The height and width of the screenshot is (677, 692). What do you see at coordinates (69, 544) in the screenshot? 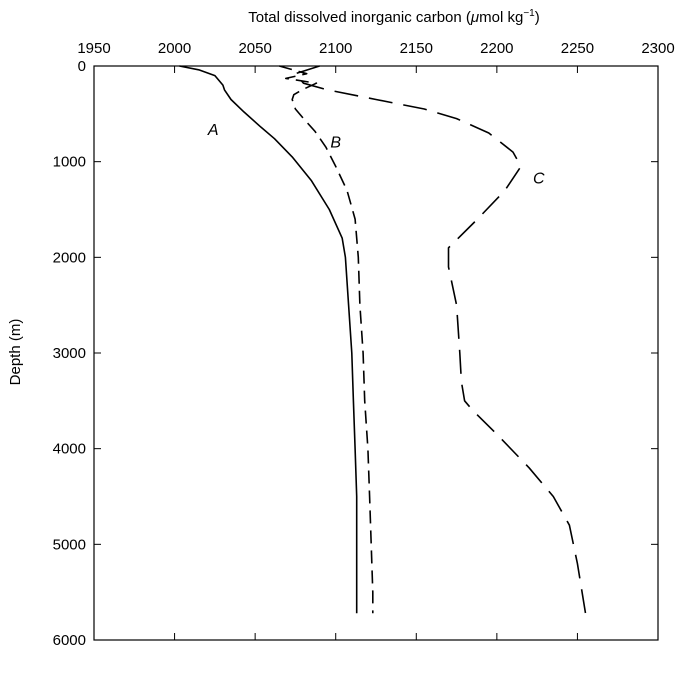
I see `y-tick-label: 5000` at bounding box center [69, 544].